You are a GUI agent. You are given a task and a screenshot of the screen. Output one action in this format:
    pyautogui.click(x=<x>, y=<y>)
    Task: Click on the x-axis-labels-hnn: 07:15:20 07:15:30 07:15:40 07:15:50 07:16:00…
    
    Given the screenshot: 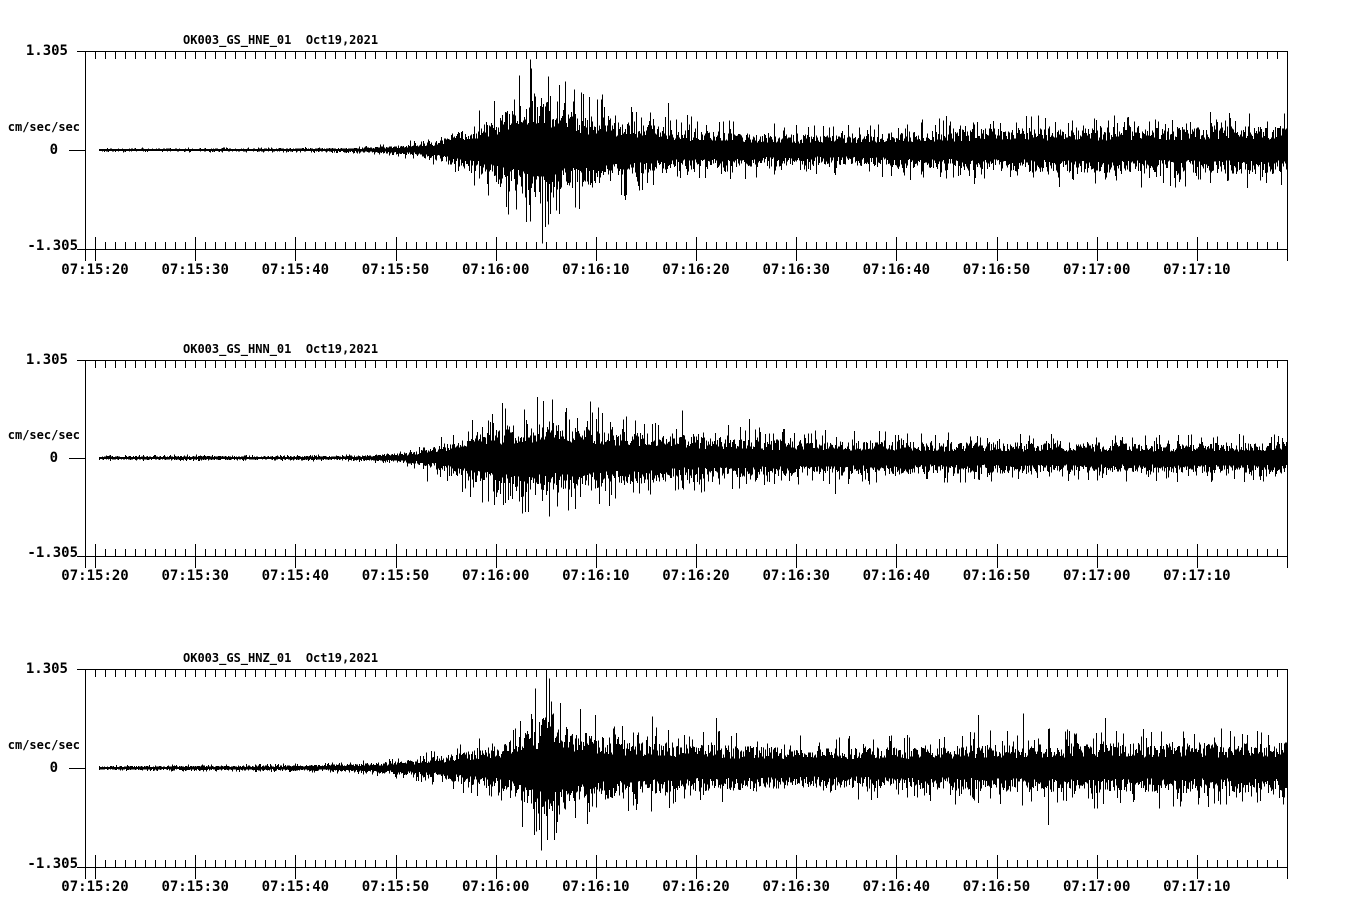 What is the action you would take?
    pyautogui.click(x=679, y=577)
    